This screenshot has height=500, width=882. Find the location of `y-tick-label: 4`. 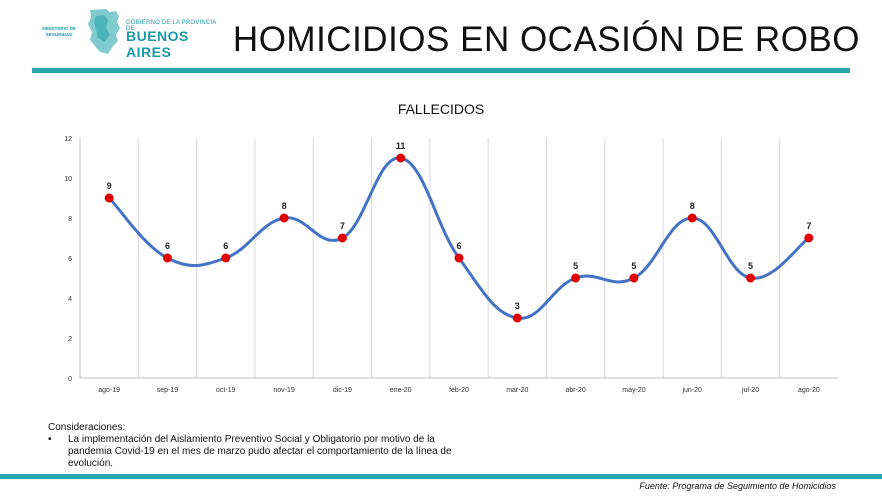

y-tick-label: 4 is located at coordinates (70, 299).